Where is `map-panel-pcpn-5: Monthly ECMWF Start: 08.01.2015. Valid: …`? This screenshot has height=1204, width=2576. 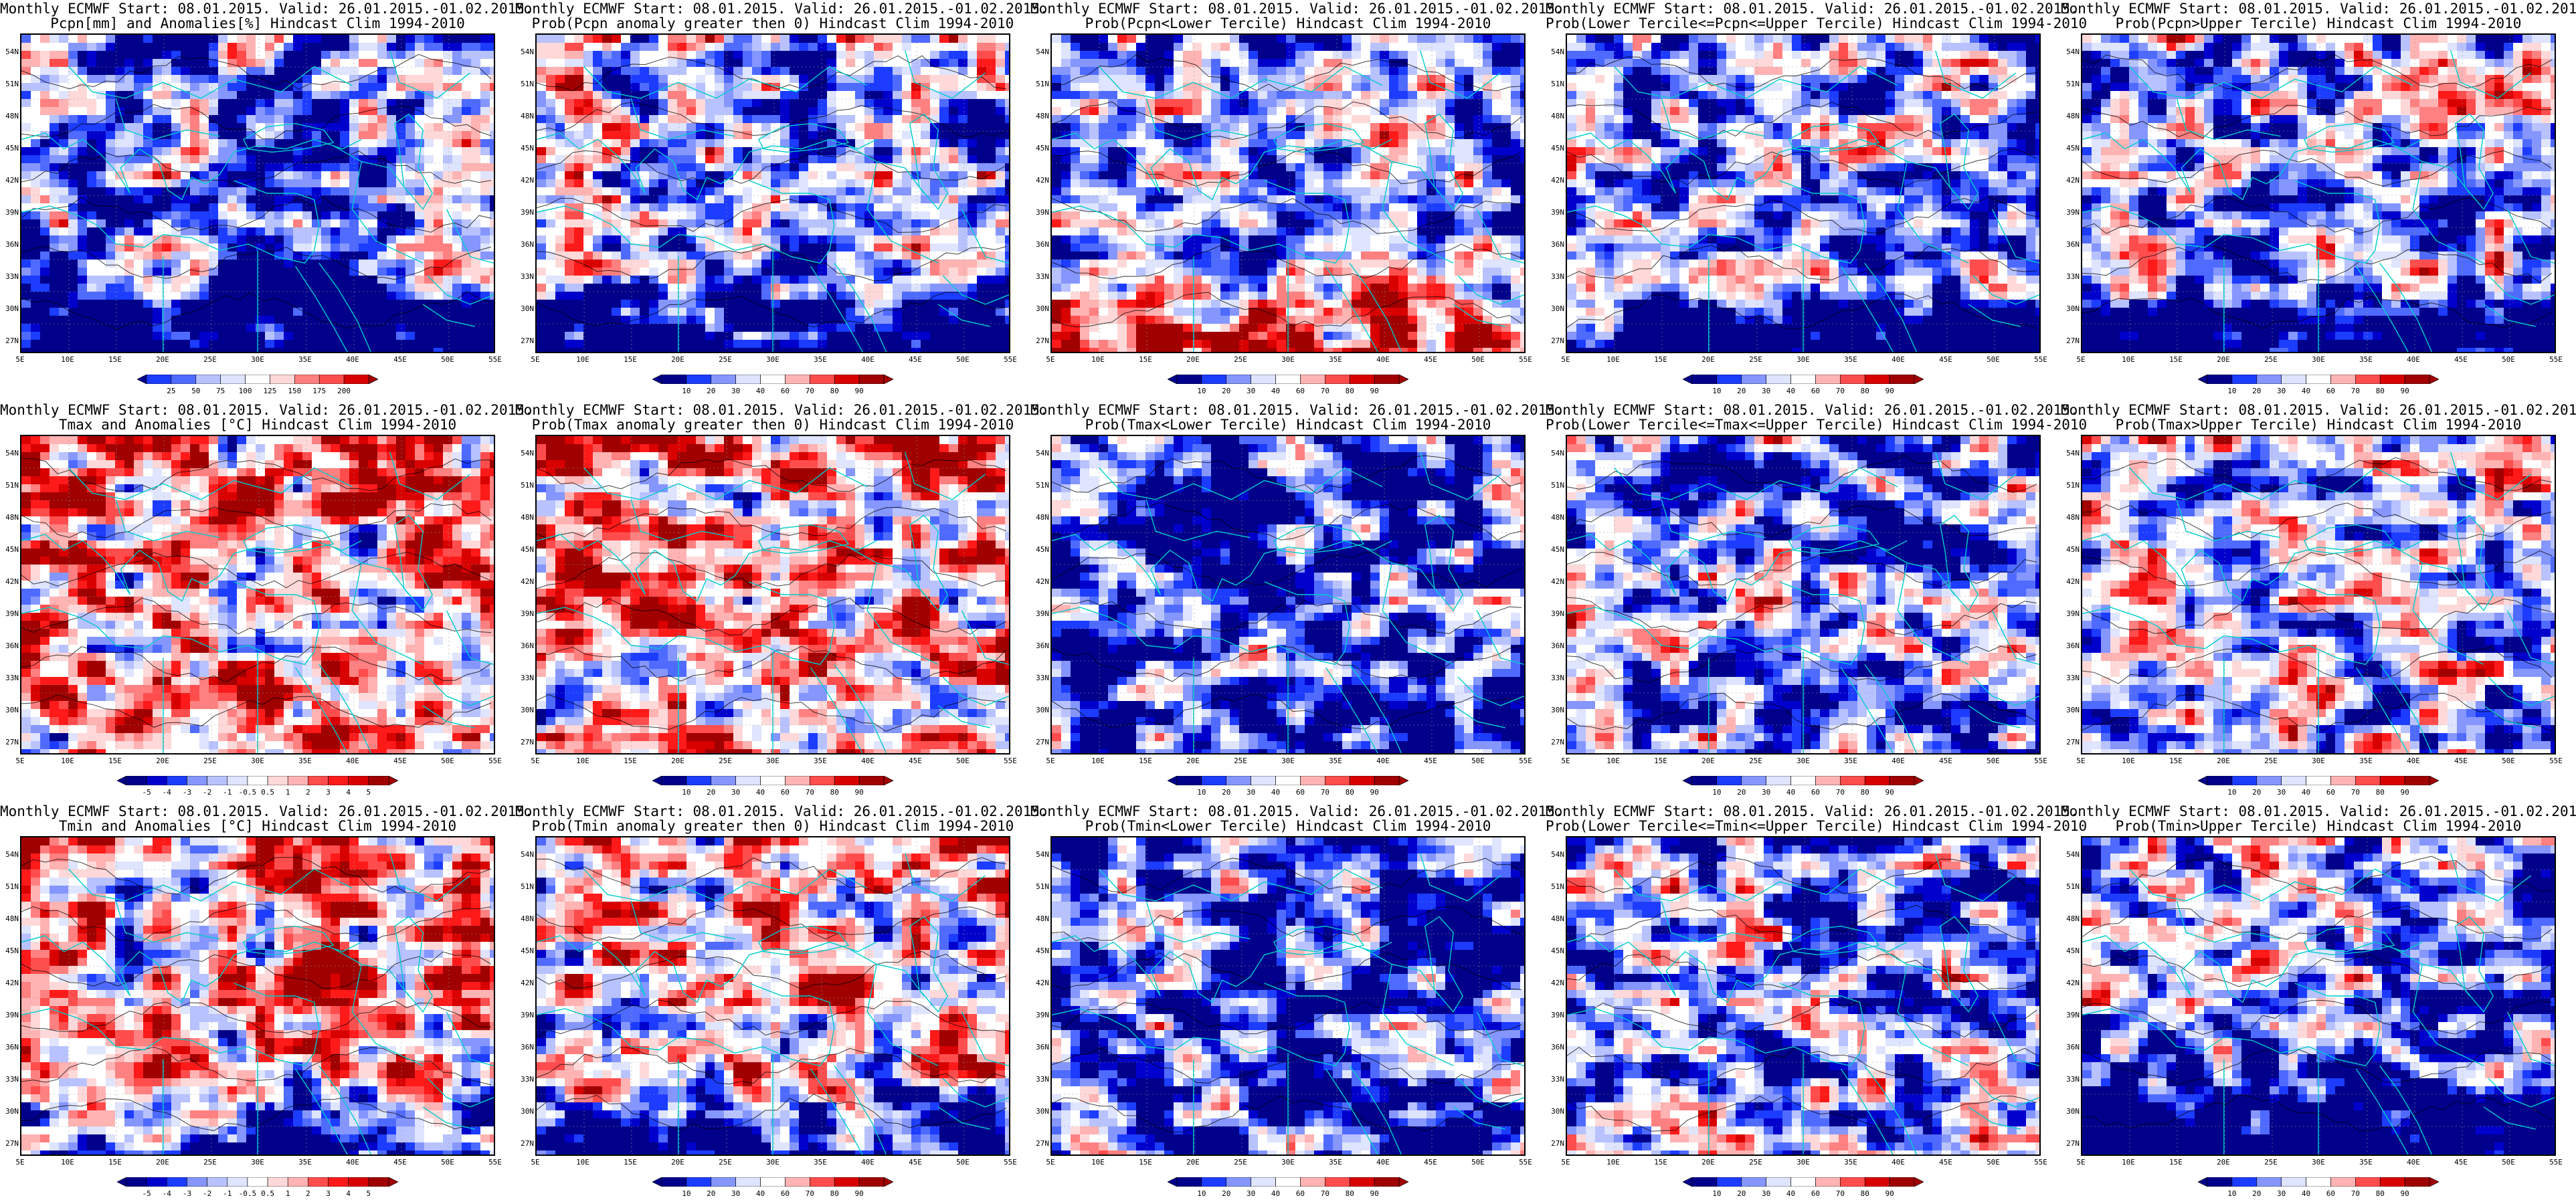 map-panel-pcpn-5: Monthly ECMWF Start: 08.01.2015. Valid: … is located at coordinates (2318, 200).